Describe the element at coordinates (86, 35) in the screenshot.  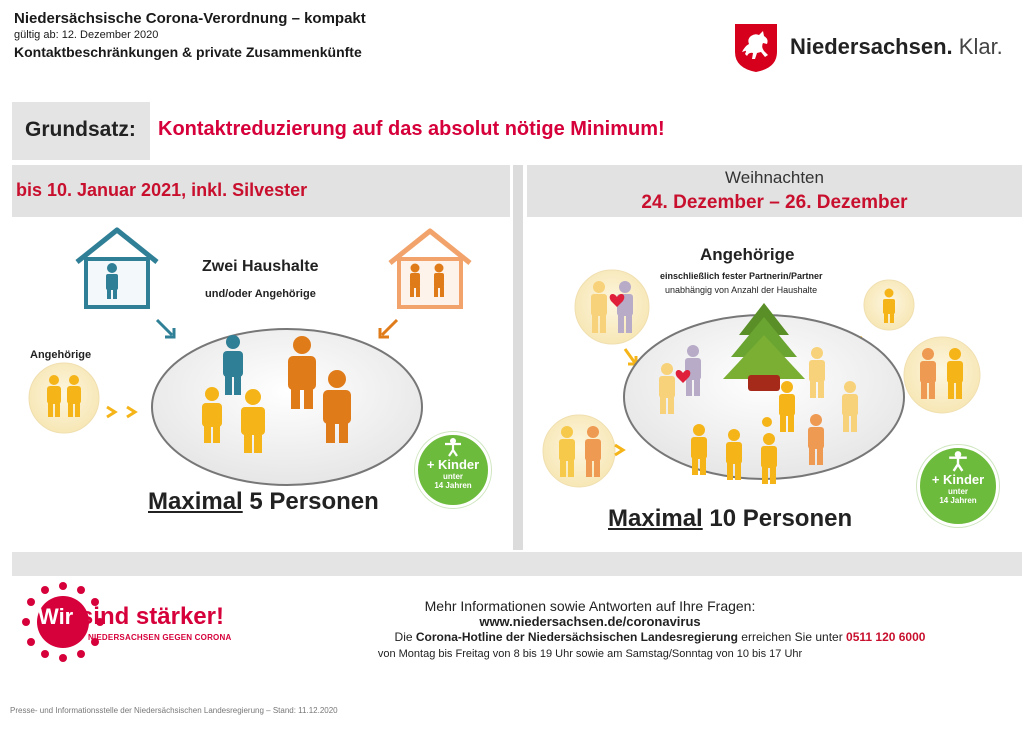
I see `valid-date: gültig ab: 12. Dezember 2020` at that location.